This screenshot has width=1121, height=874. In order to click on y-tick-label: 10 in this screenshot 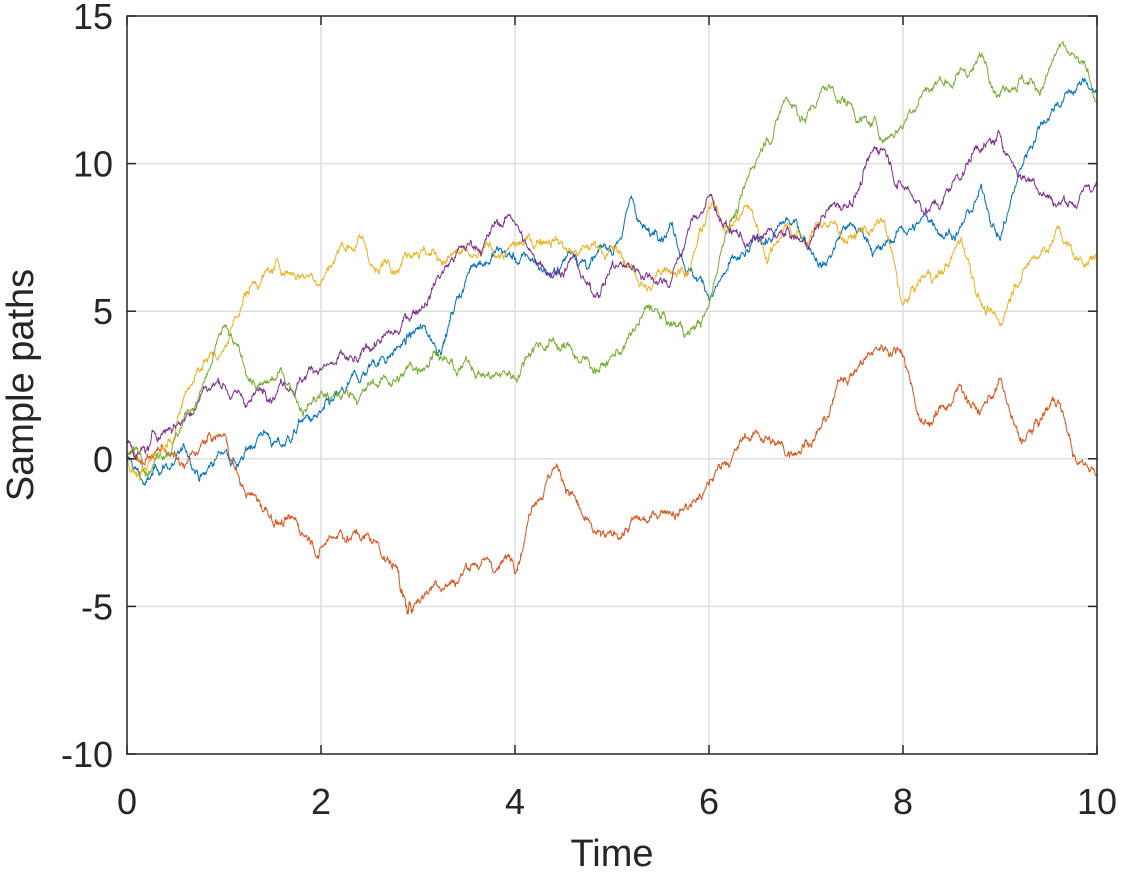, I will do `click(93, 164)`.